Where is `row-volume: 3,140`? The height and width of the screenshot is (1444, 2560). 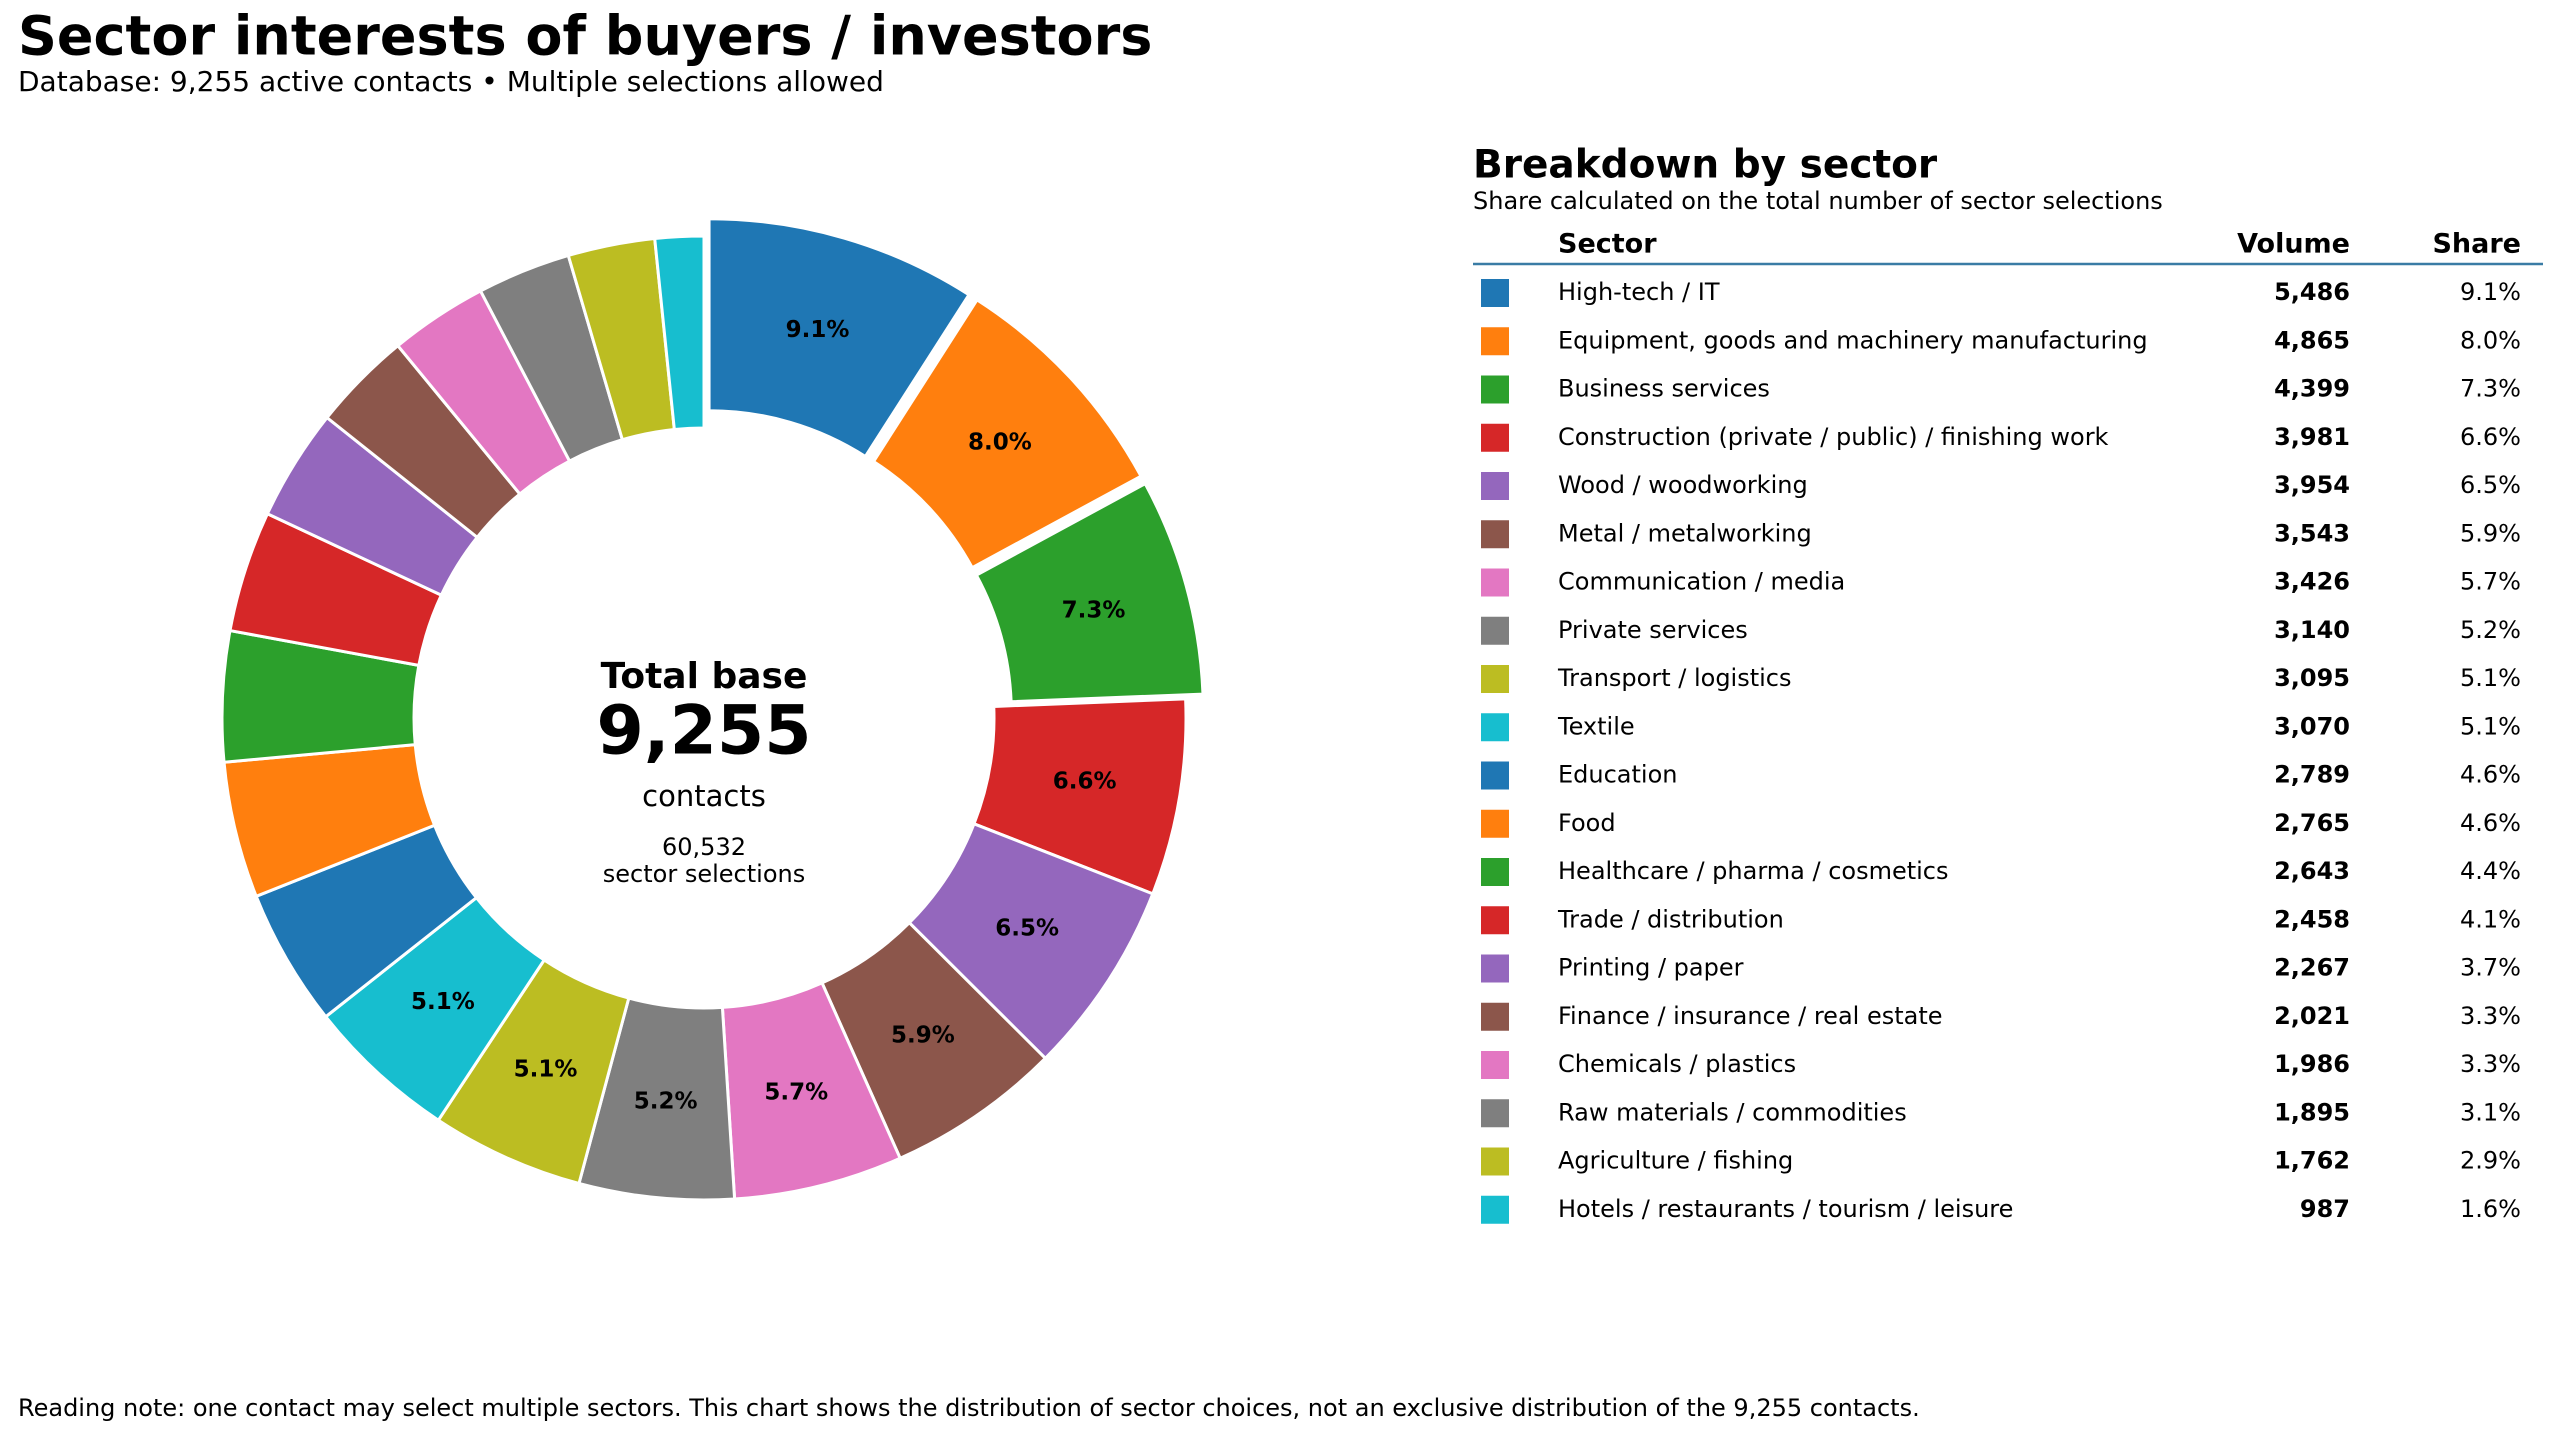 row-volume: 3,140 is located at coordinates (2312, 630).